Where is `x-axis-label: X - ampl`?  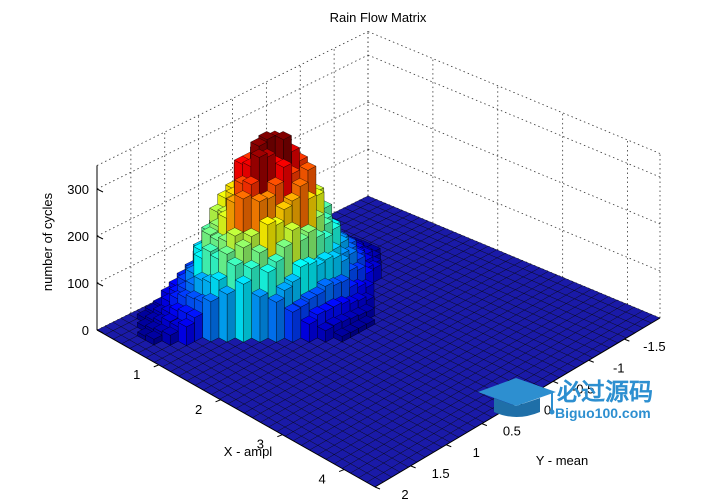 x-axis-label: X - ampl is located at coordinates (248, 451).